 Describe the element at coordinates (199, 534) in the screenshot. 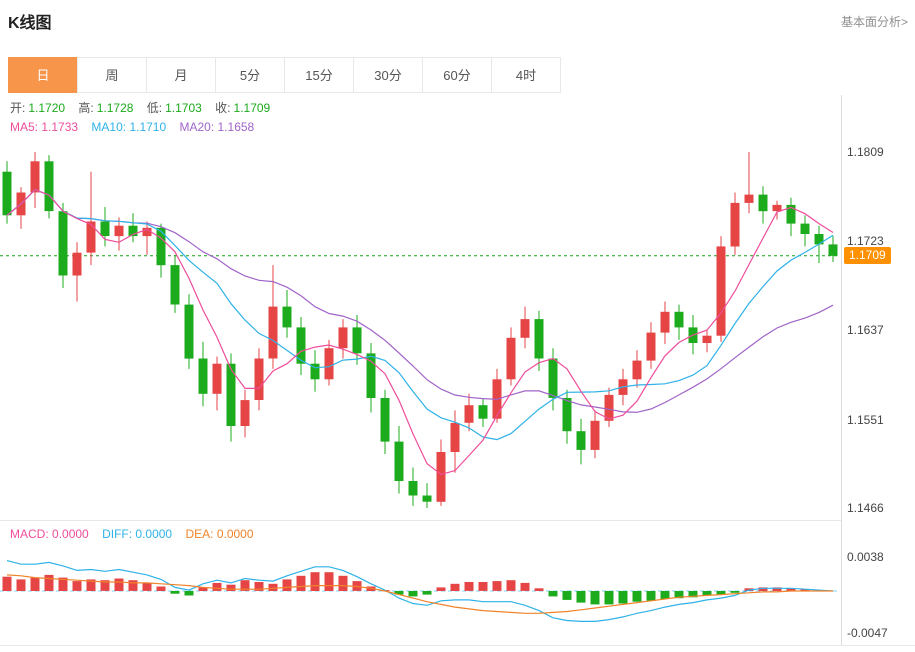

I see `dea-label: DEA:` at that location.